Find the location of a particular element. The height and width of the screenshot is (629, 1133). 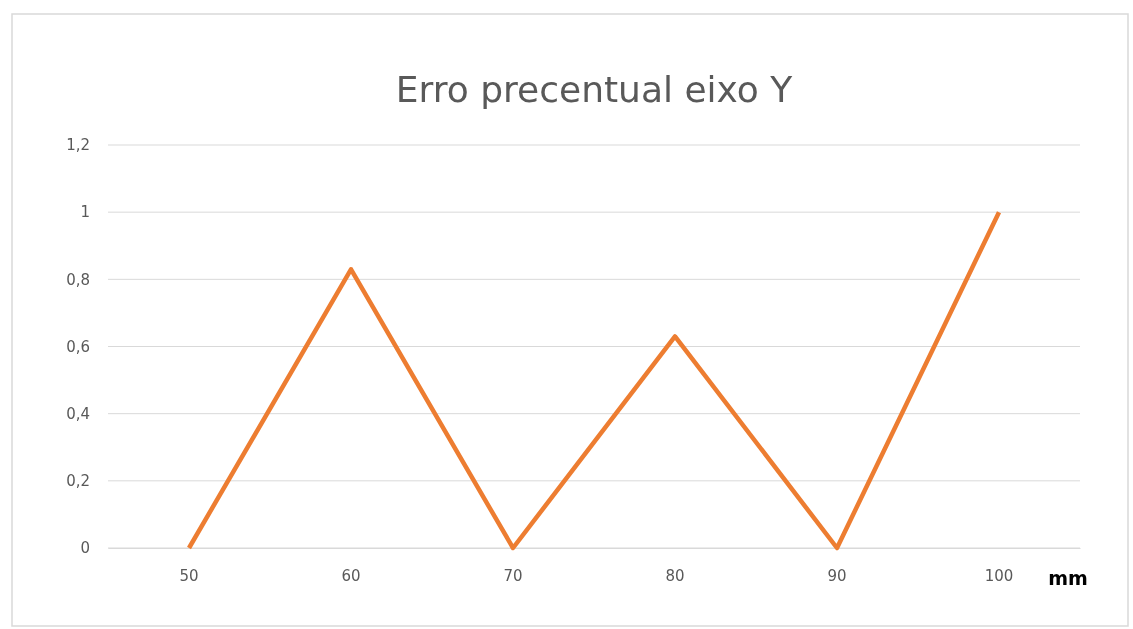

y-tick-label: 0,8 is located at coordinates (78, 279).